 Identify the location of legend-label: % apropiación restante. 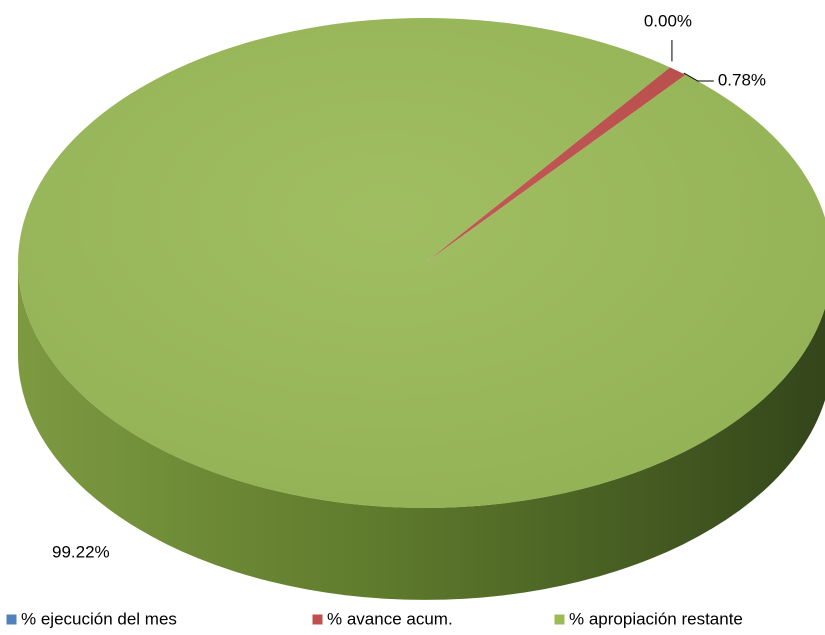
(656, 618).